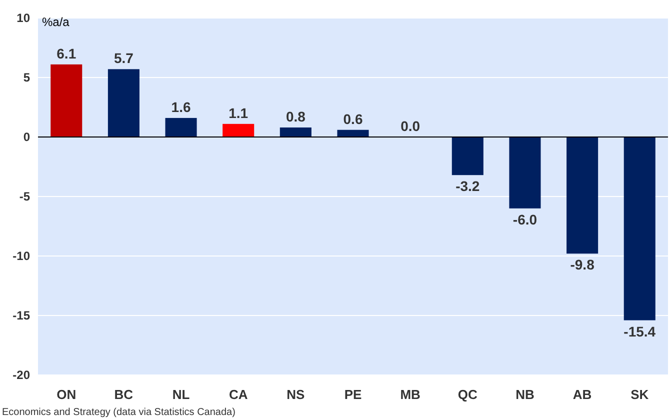 The height and width of the screenshot is (419, 670). Describe the element at coordinates (353, 394) in the screenshot. I see `x-tick-label: PE` at that location.